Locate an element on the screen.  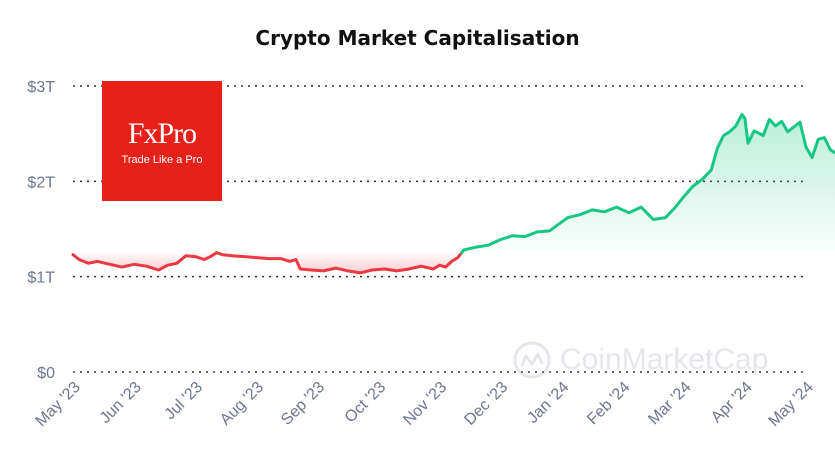
y-tick-label: $3T is located at coordinates (41, 87).